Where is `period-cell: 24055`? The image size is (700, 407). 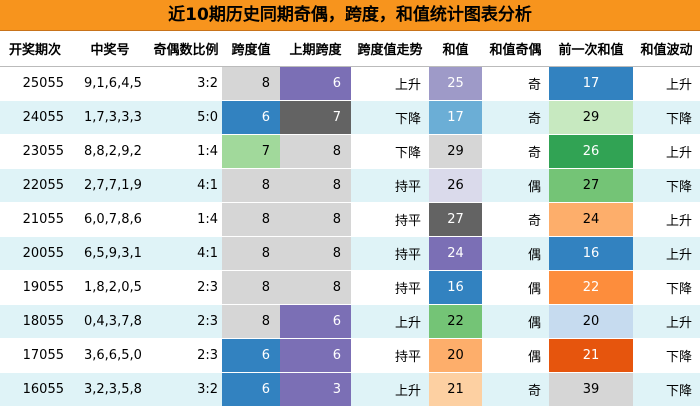
period-cell: 24055 is located at coordinates (35, 117).